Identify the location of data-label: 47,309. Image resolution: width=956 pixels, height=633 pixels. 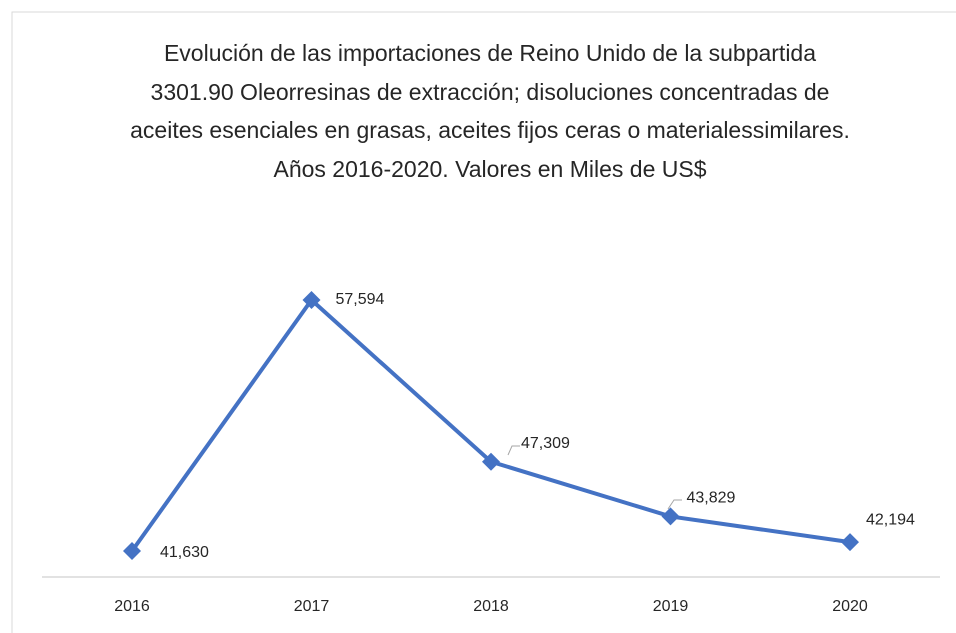
(545, 443).